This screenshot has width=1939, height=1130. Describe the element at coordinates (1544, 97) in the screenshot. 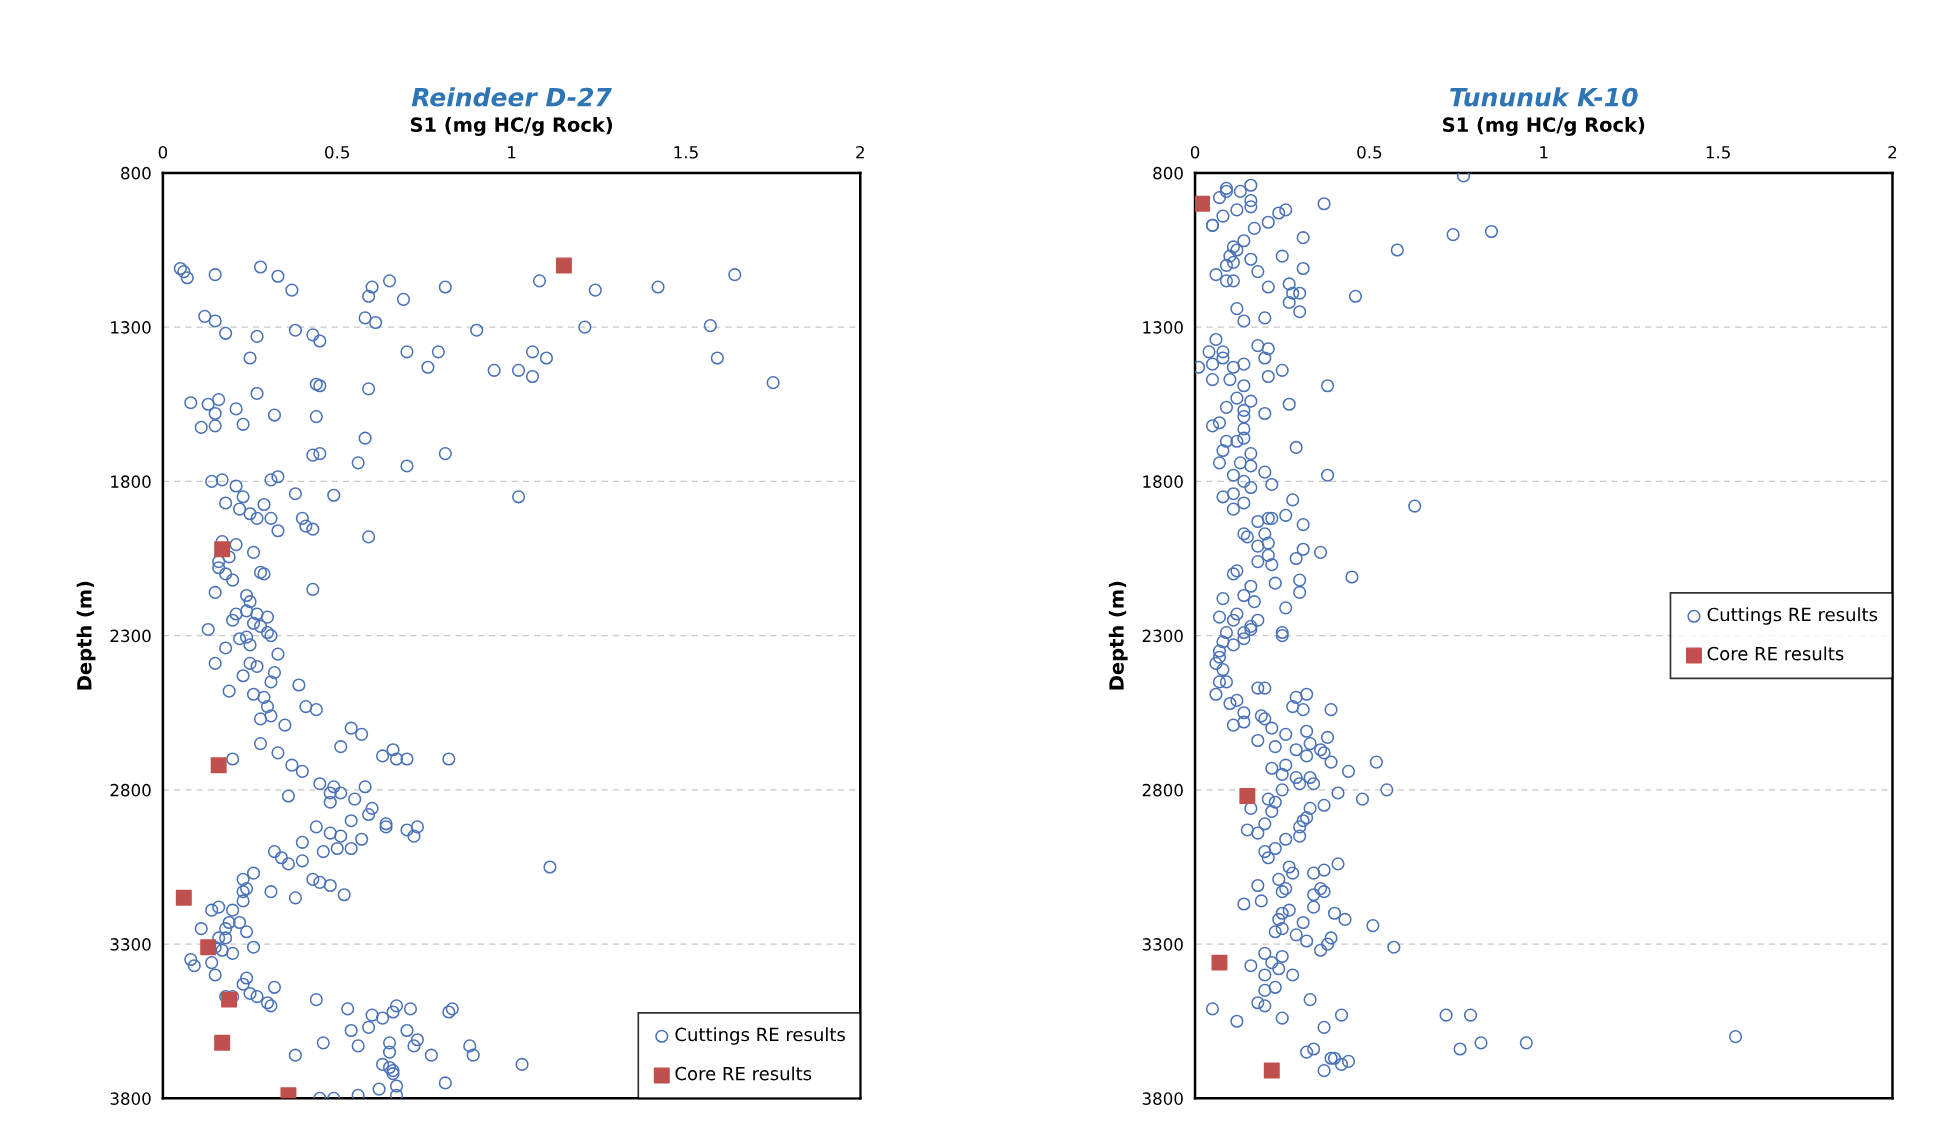

I see `chart-title: Tununuk K-10` at that location.